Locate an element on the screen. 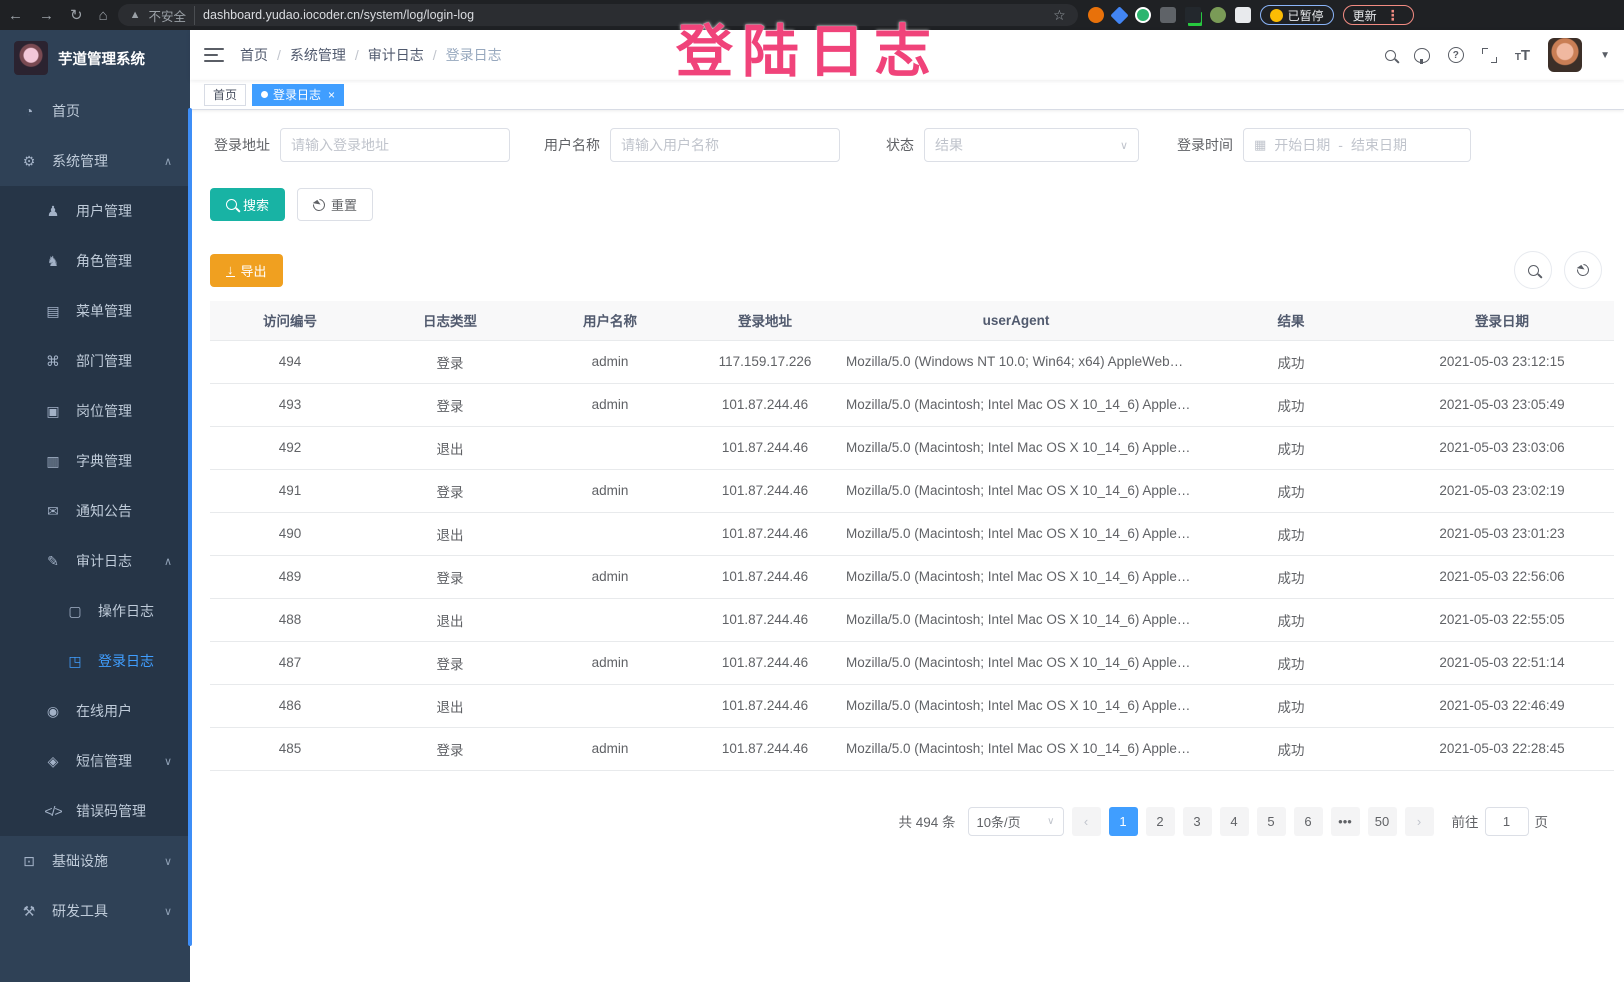  next-page-button: › is located at coordinates (1419, 821).